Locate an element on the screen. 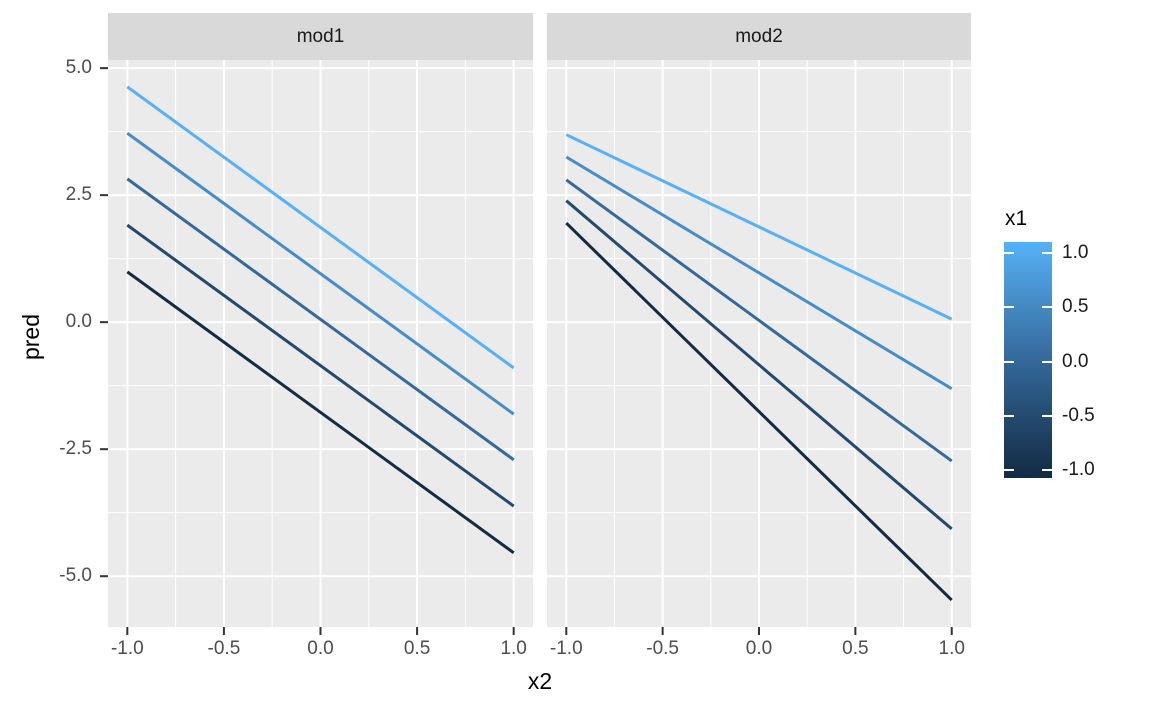  y-axis-title: pred is located at coordinates (31, 337).